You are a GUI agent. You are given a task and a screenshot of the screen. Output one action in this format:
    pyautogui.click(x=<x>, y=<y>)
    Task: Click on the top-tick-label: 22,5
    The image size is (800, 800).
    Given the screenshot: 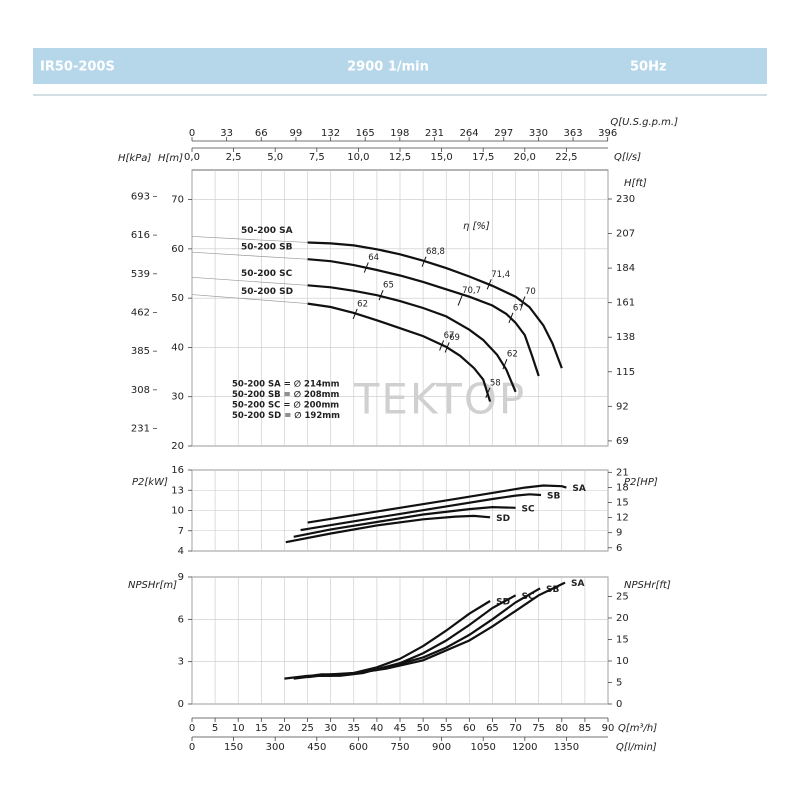 What is the action you would take?
    pyautogui.click(x=566, y=157)
    